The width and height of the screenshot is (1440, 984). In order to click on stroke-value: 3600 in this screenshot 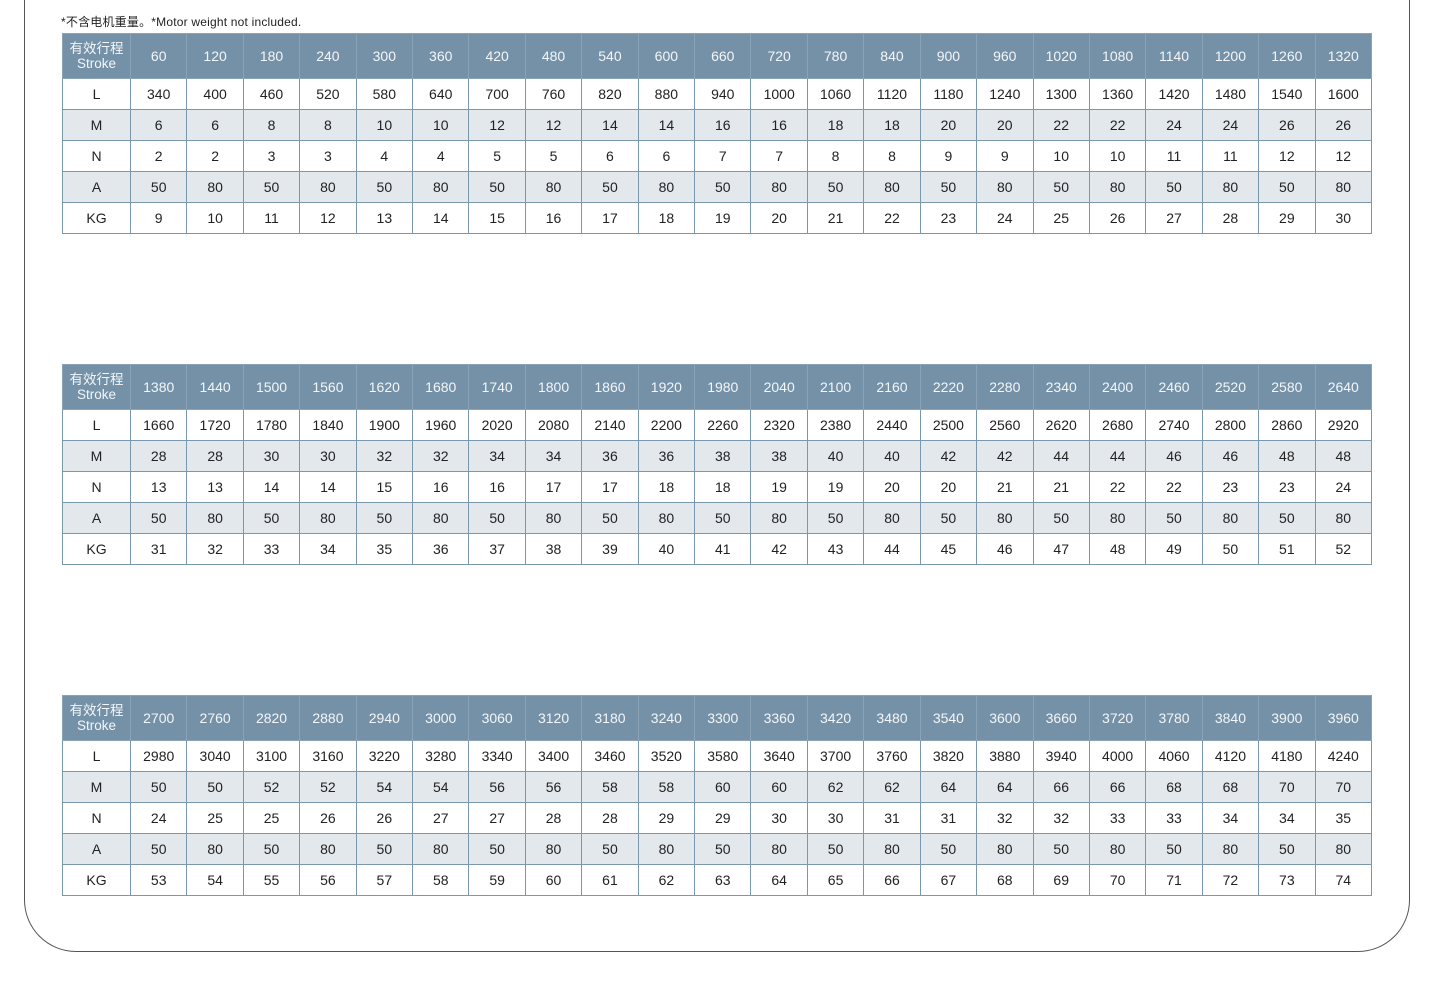, I will do `click(1005, 718)`.